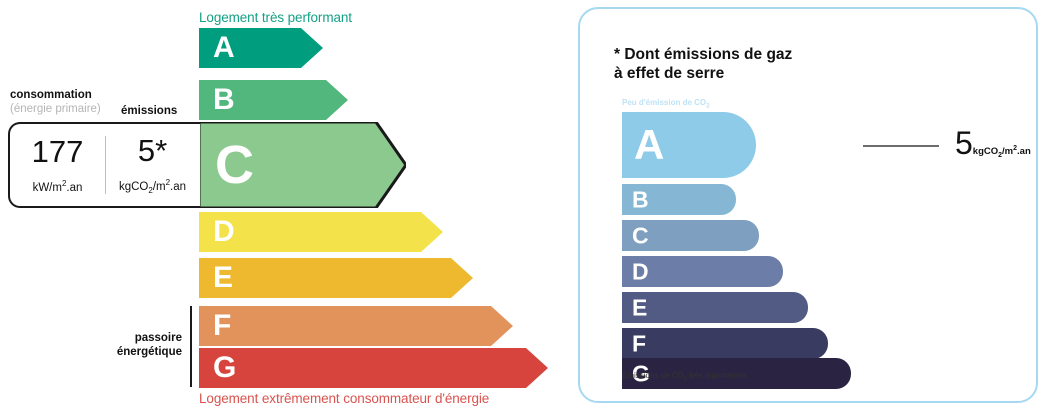 Image resolution: width=1046 pixels, height=410 pixels. What do you see at coordinates (1001, 151) in the screenshot?
I see `ges-value-unit: kgCO2/m2.an` at bounding box center [1001, 151].